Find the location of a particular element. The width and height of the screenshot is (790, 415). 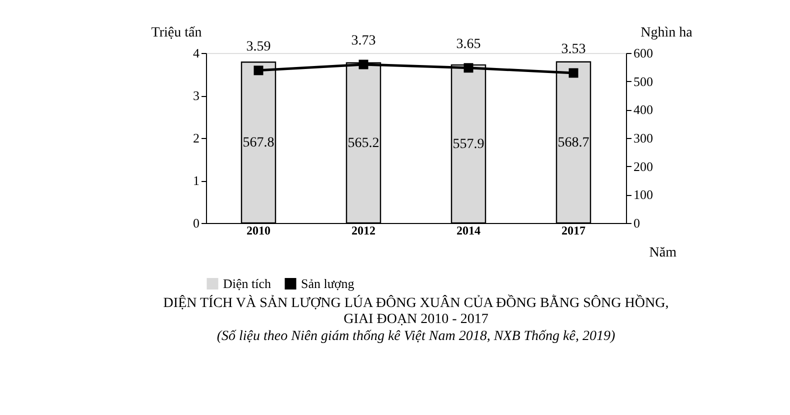

y2-tick-label: 300 is located at coordinates (643, 138).